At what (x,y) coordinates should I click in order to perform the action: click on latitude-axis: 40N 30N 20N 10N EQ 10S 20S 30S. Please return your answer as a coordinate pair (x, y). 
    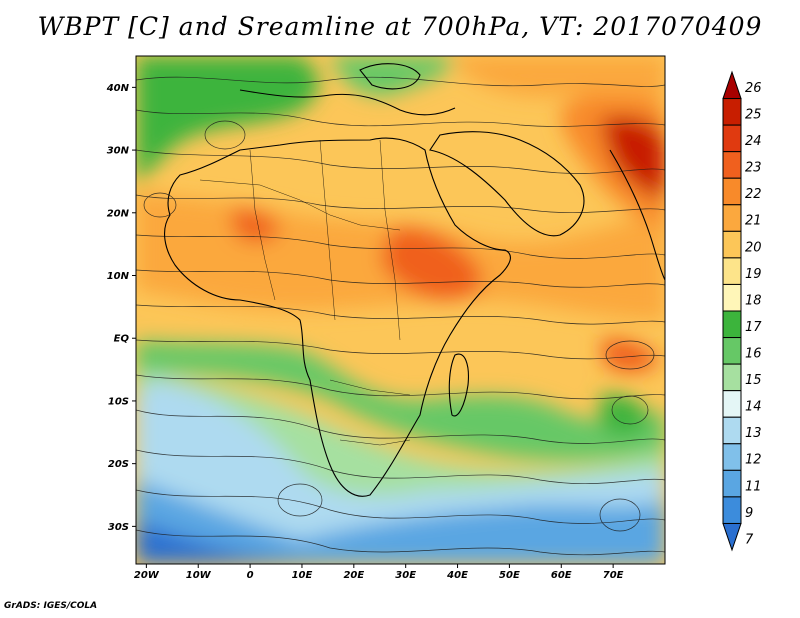
    Looking at the image, I should click on (121, 308).